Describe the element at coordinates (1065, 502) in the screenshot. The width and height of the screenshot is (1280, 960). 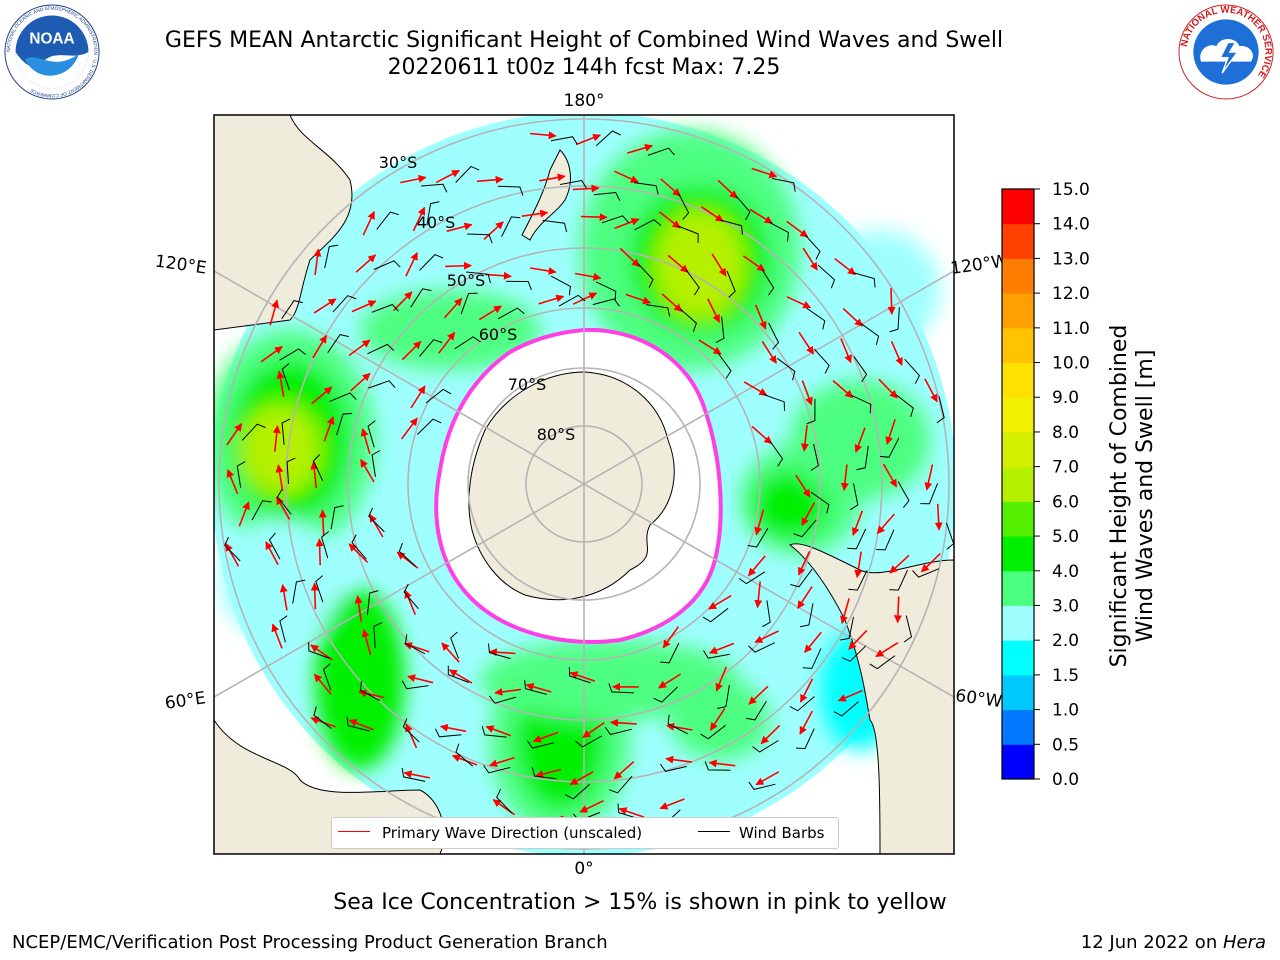
I see `colorbar-tick-label: 6.0` at that location.